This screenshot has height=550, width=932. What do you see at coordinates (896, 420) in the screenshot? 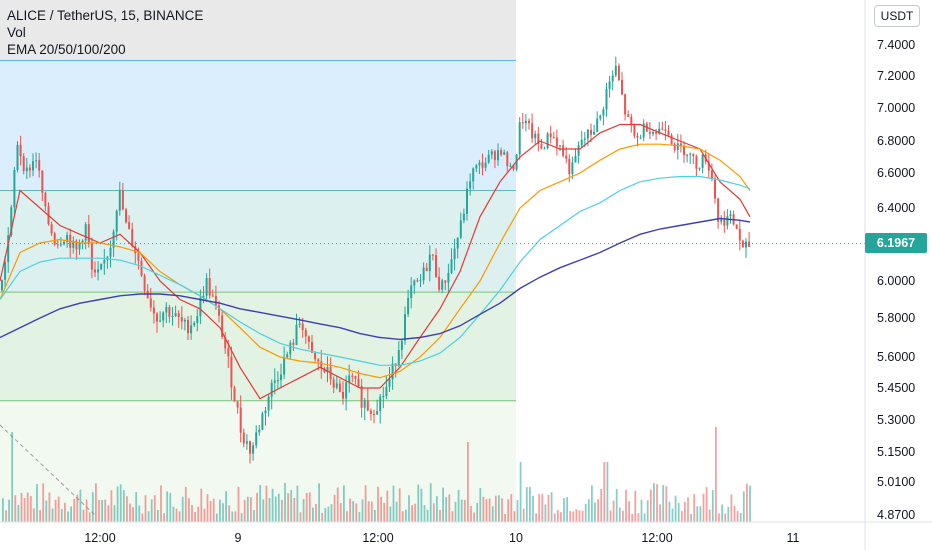
I see `y-tick-label: 5.3000` at bounding box center [896, 420].